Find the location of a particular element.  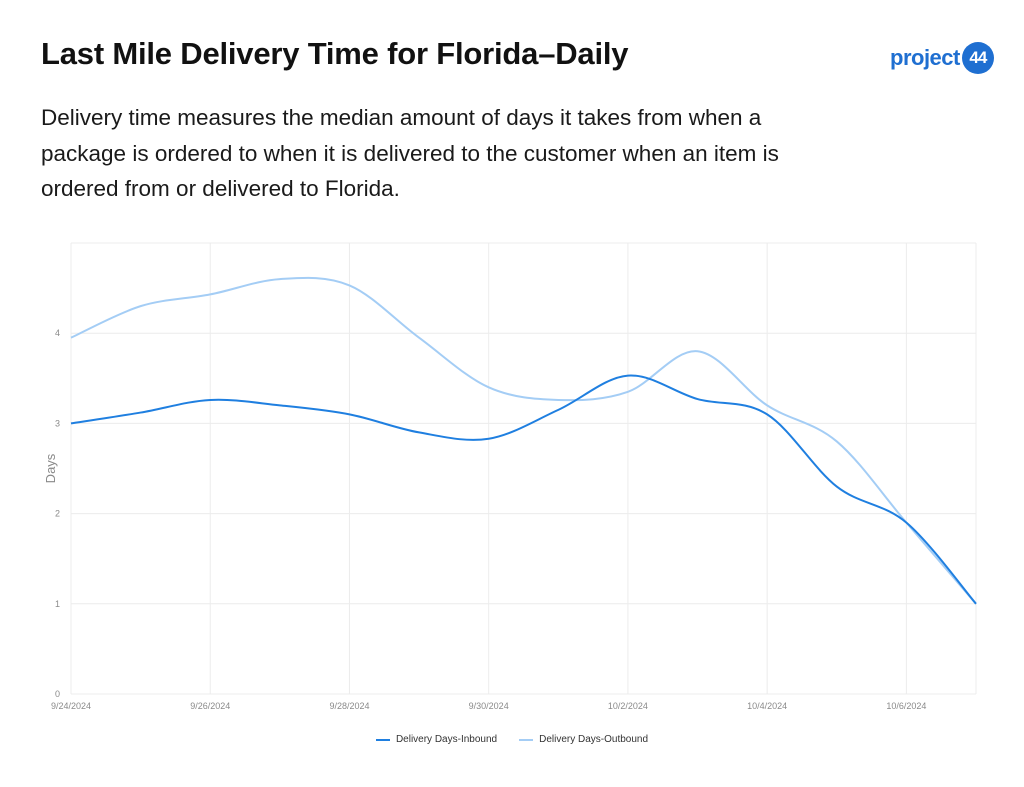

x-tick-label: 10/4/2024 is located at coordinates (767, 706).